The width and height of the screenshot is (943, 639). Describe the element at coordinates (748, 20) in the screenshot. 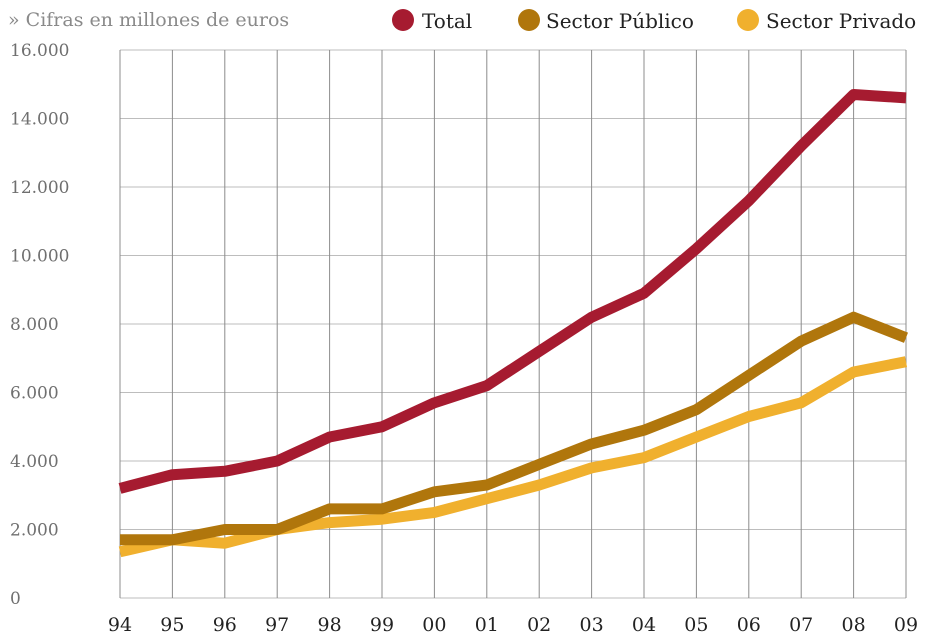

I see `legend-swatch-sector-privado` at that location.